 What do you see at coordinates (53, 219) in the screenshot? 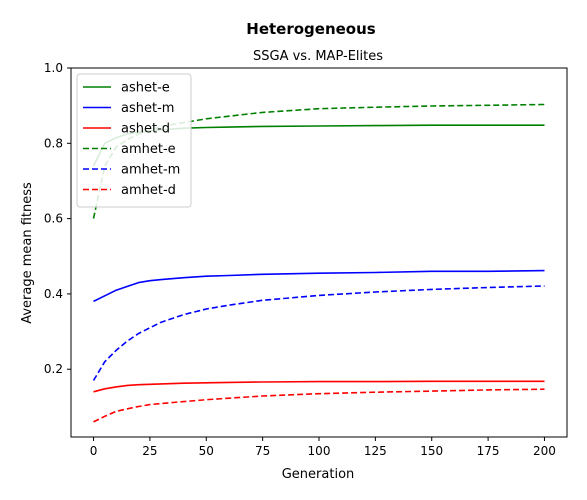
I see `y-tick-label: 0.6` at bounding box center [53, 219].